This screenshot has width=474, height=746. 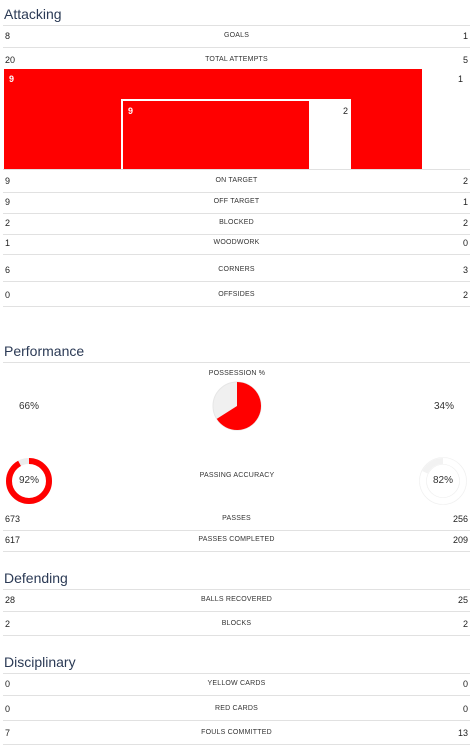 What do you see at coordinates (236, 539) in the screenshot?
I see `stat-label: PASSES COMPLETED` at bounding box center [236, 539].